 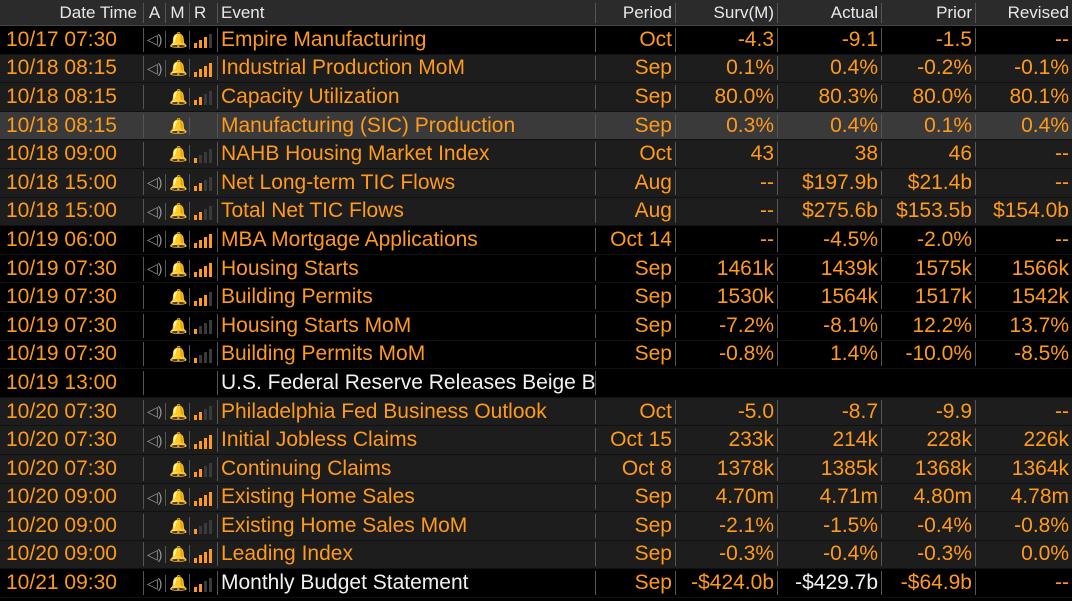 I want to click on col-event: Event, so click(x=407, y=12).